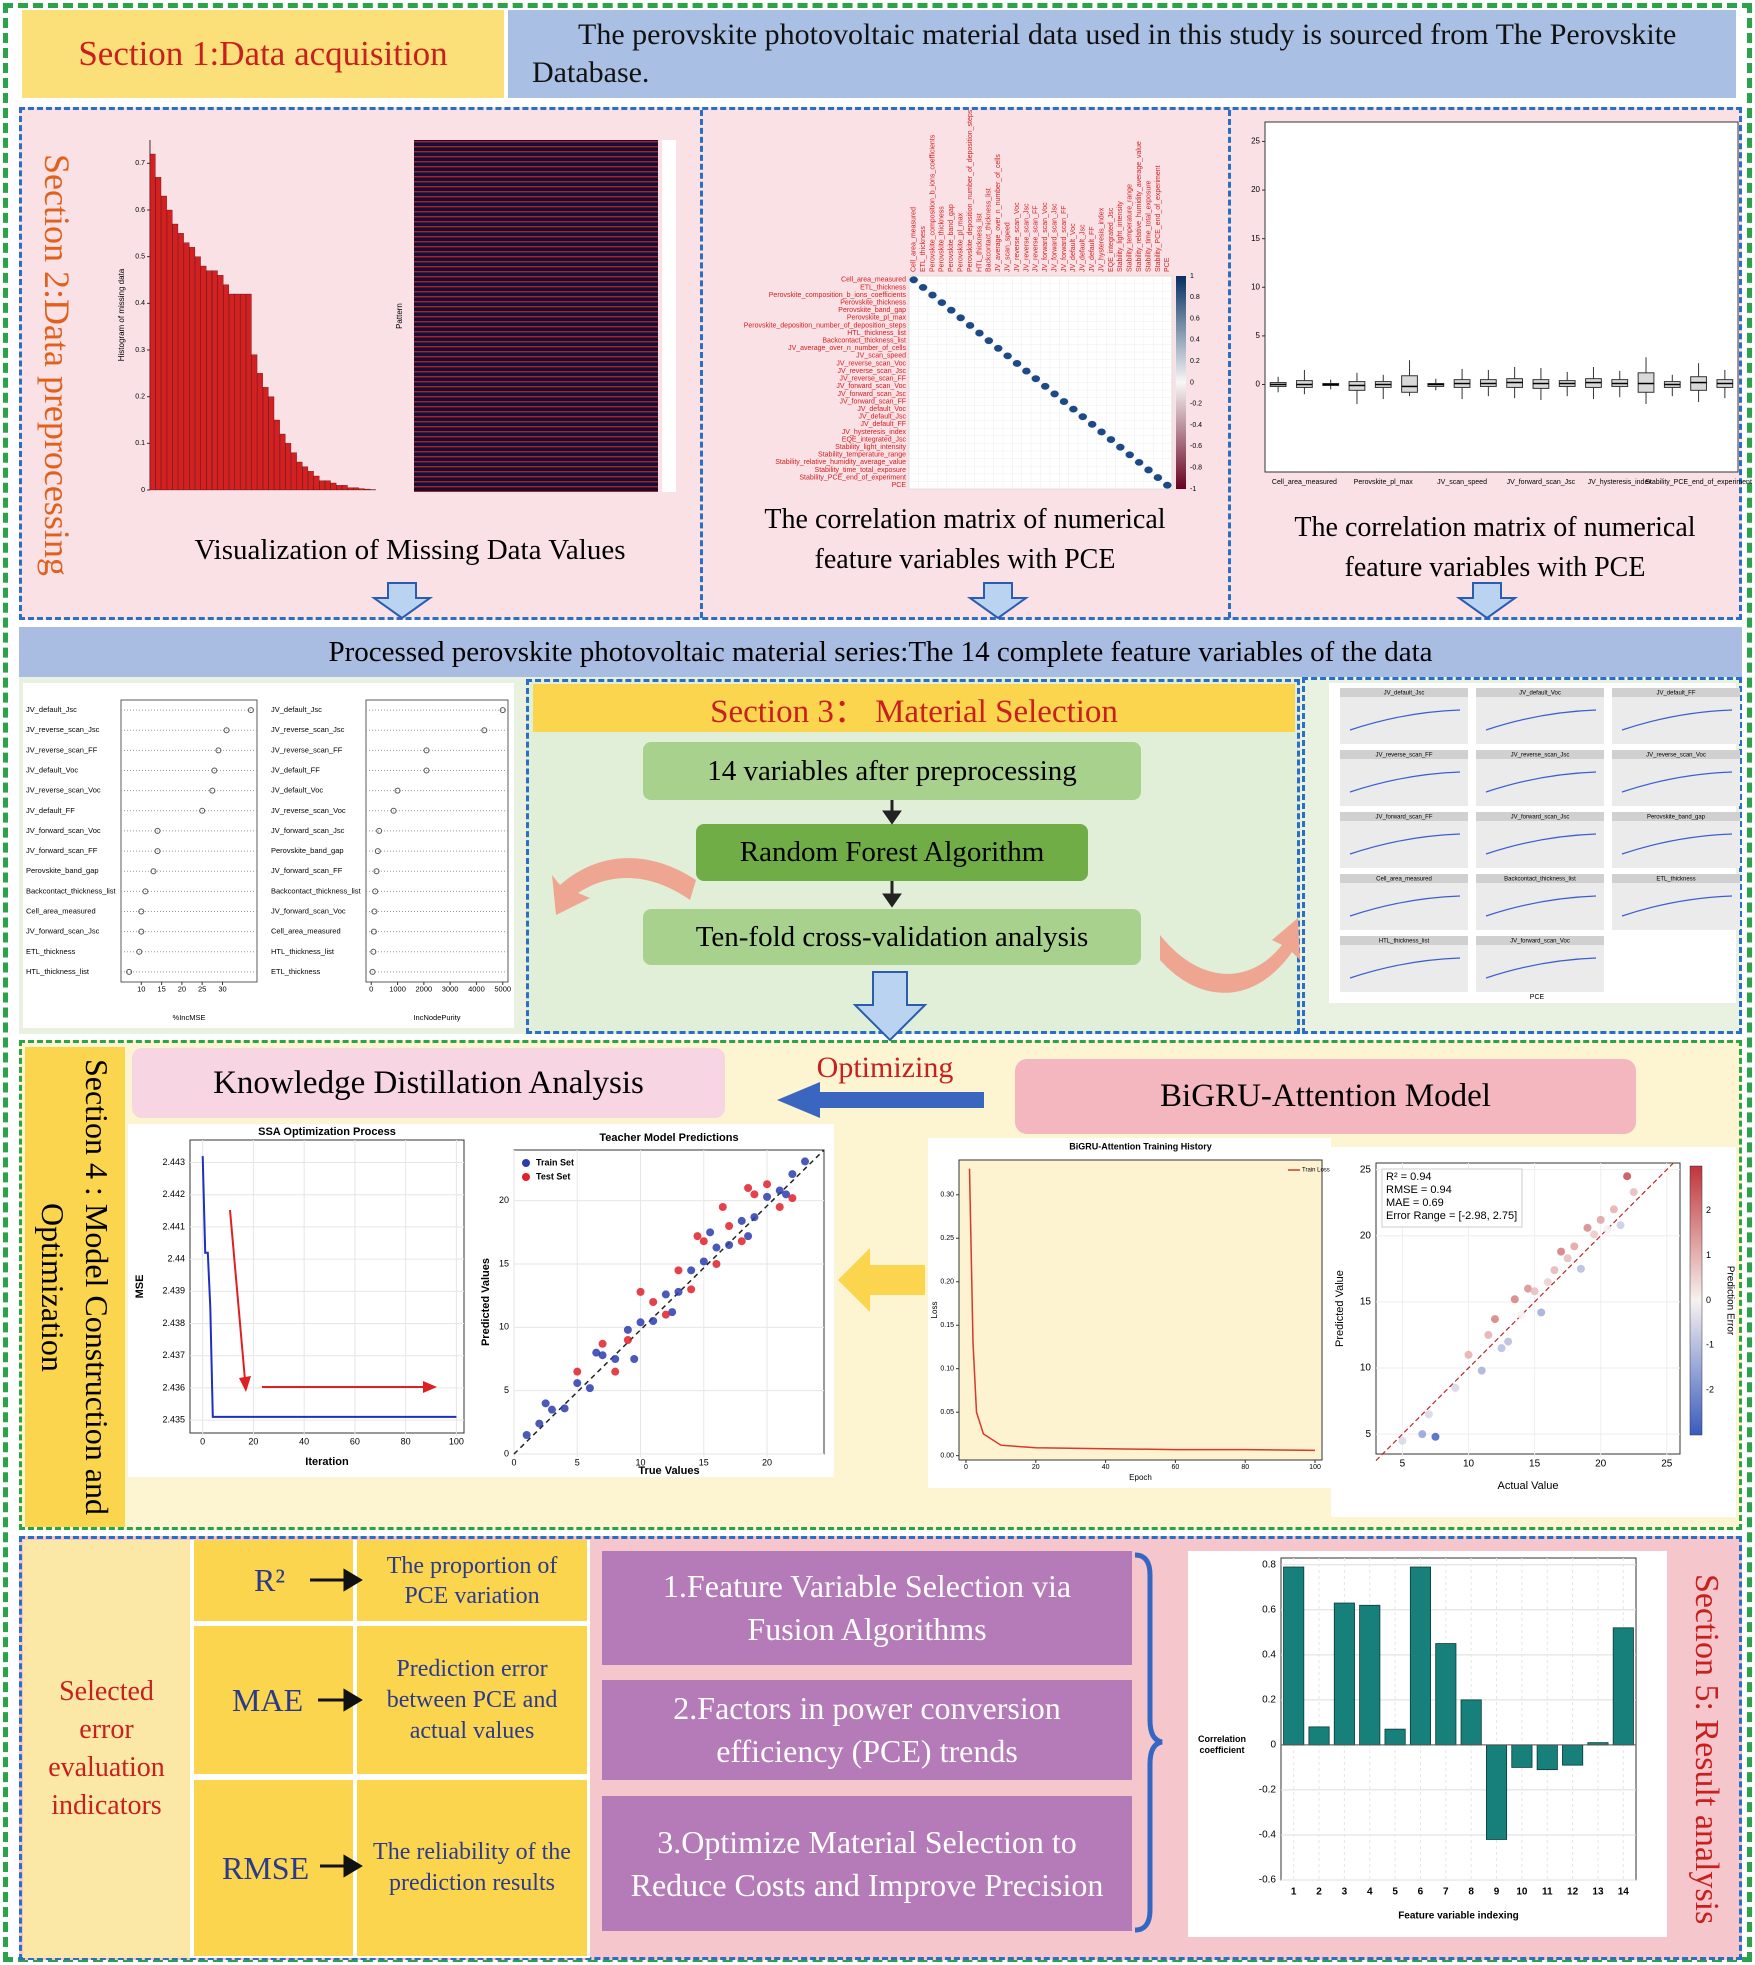  I want to click on step: 14 variables after preprocessing, so click(892, 771).